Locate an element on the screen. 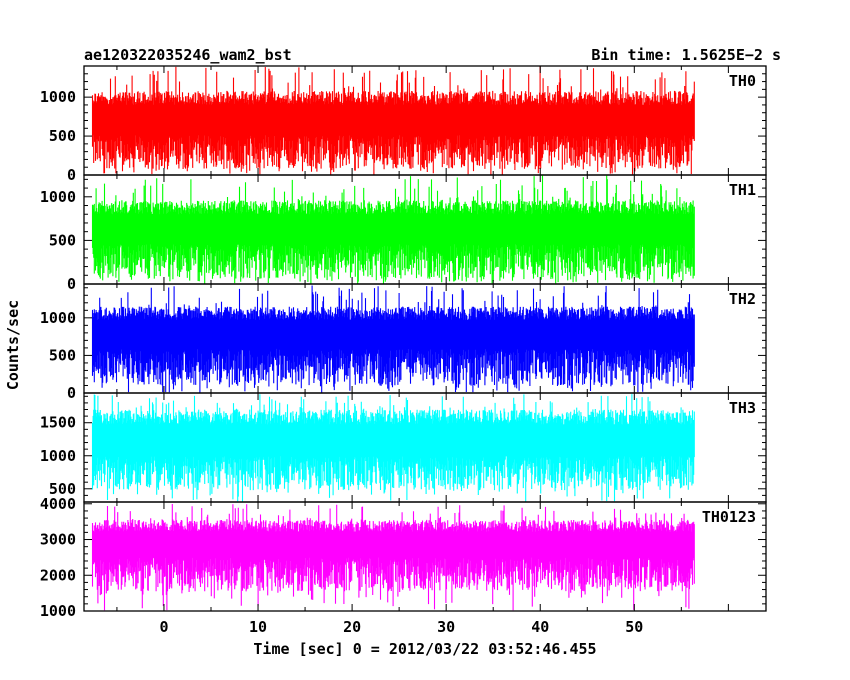 Image resolution: width=850 pixels, height=680 pixels. x-tick-label: 30 is located at coordinates (446, 627).